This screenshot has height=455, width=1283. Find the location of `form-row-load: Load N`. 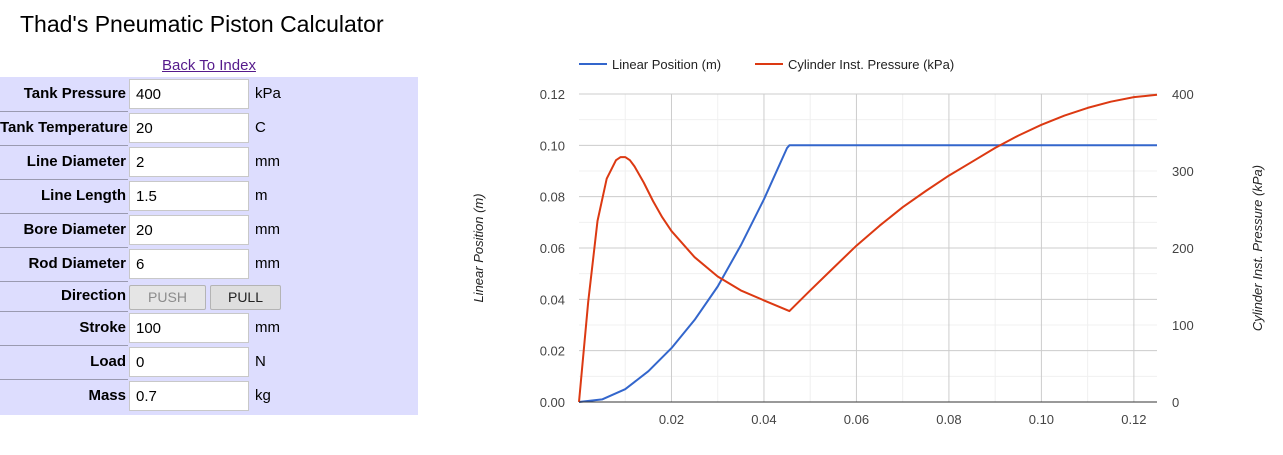

form-row-load: Load N is located at coordinates (209, 362).